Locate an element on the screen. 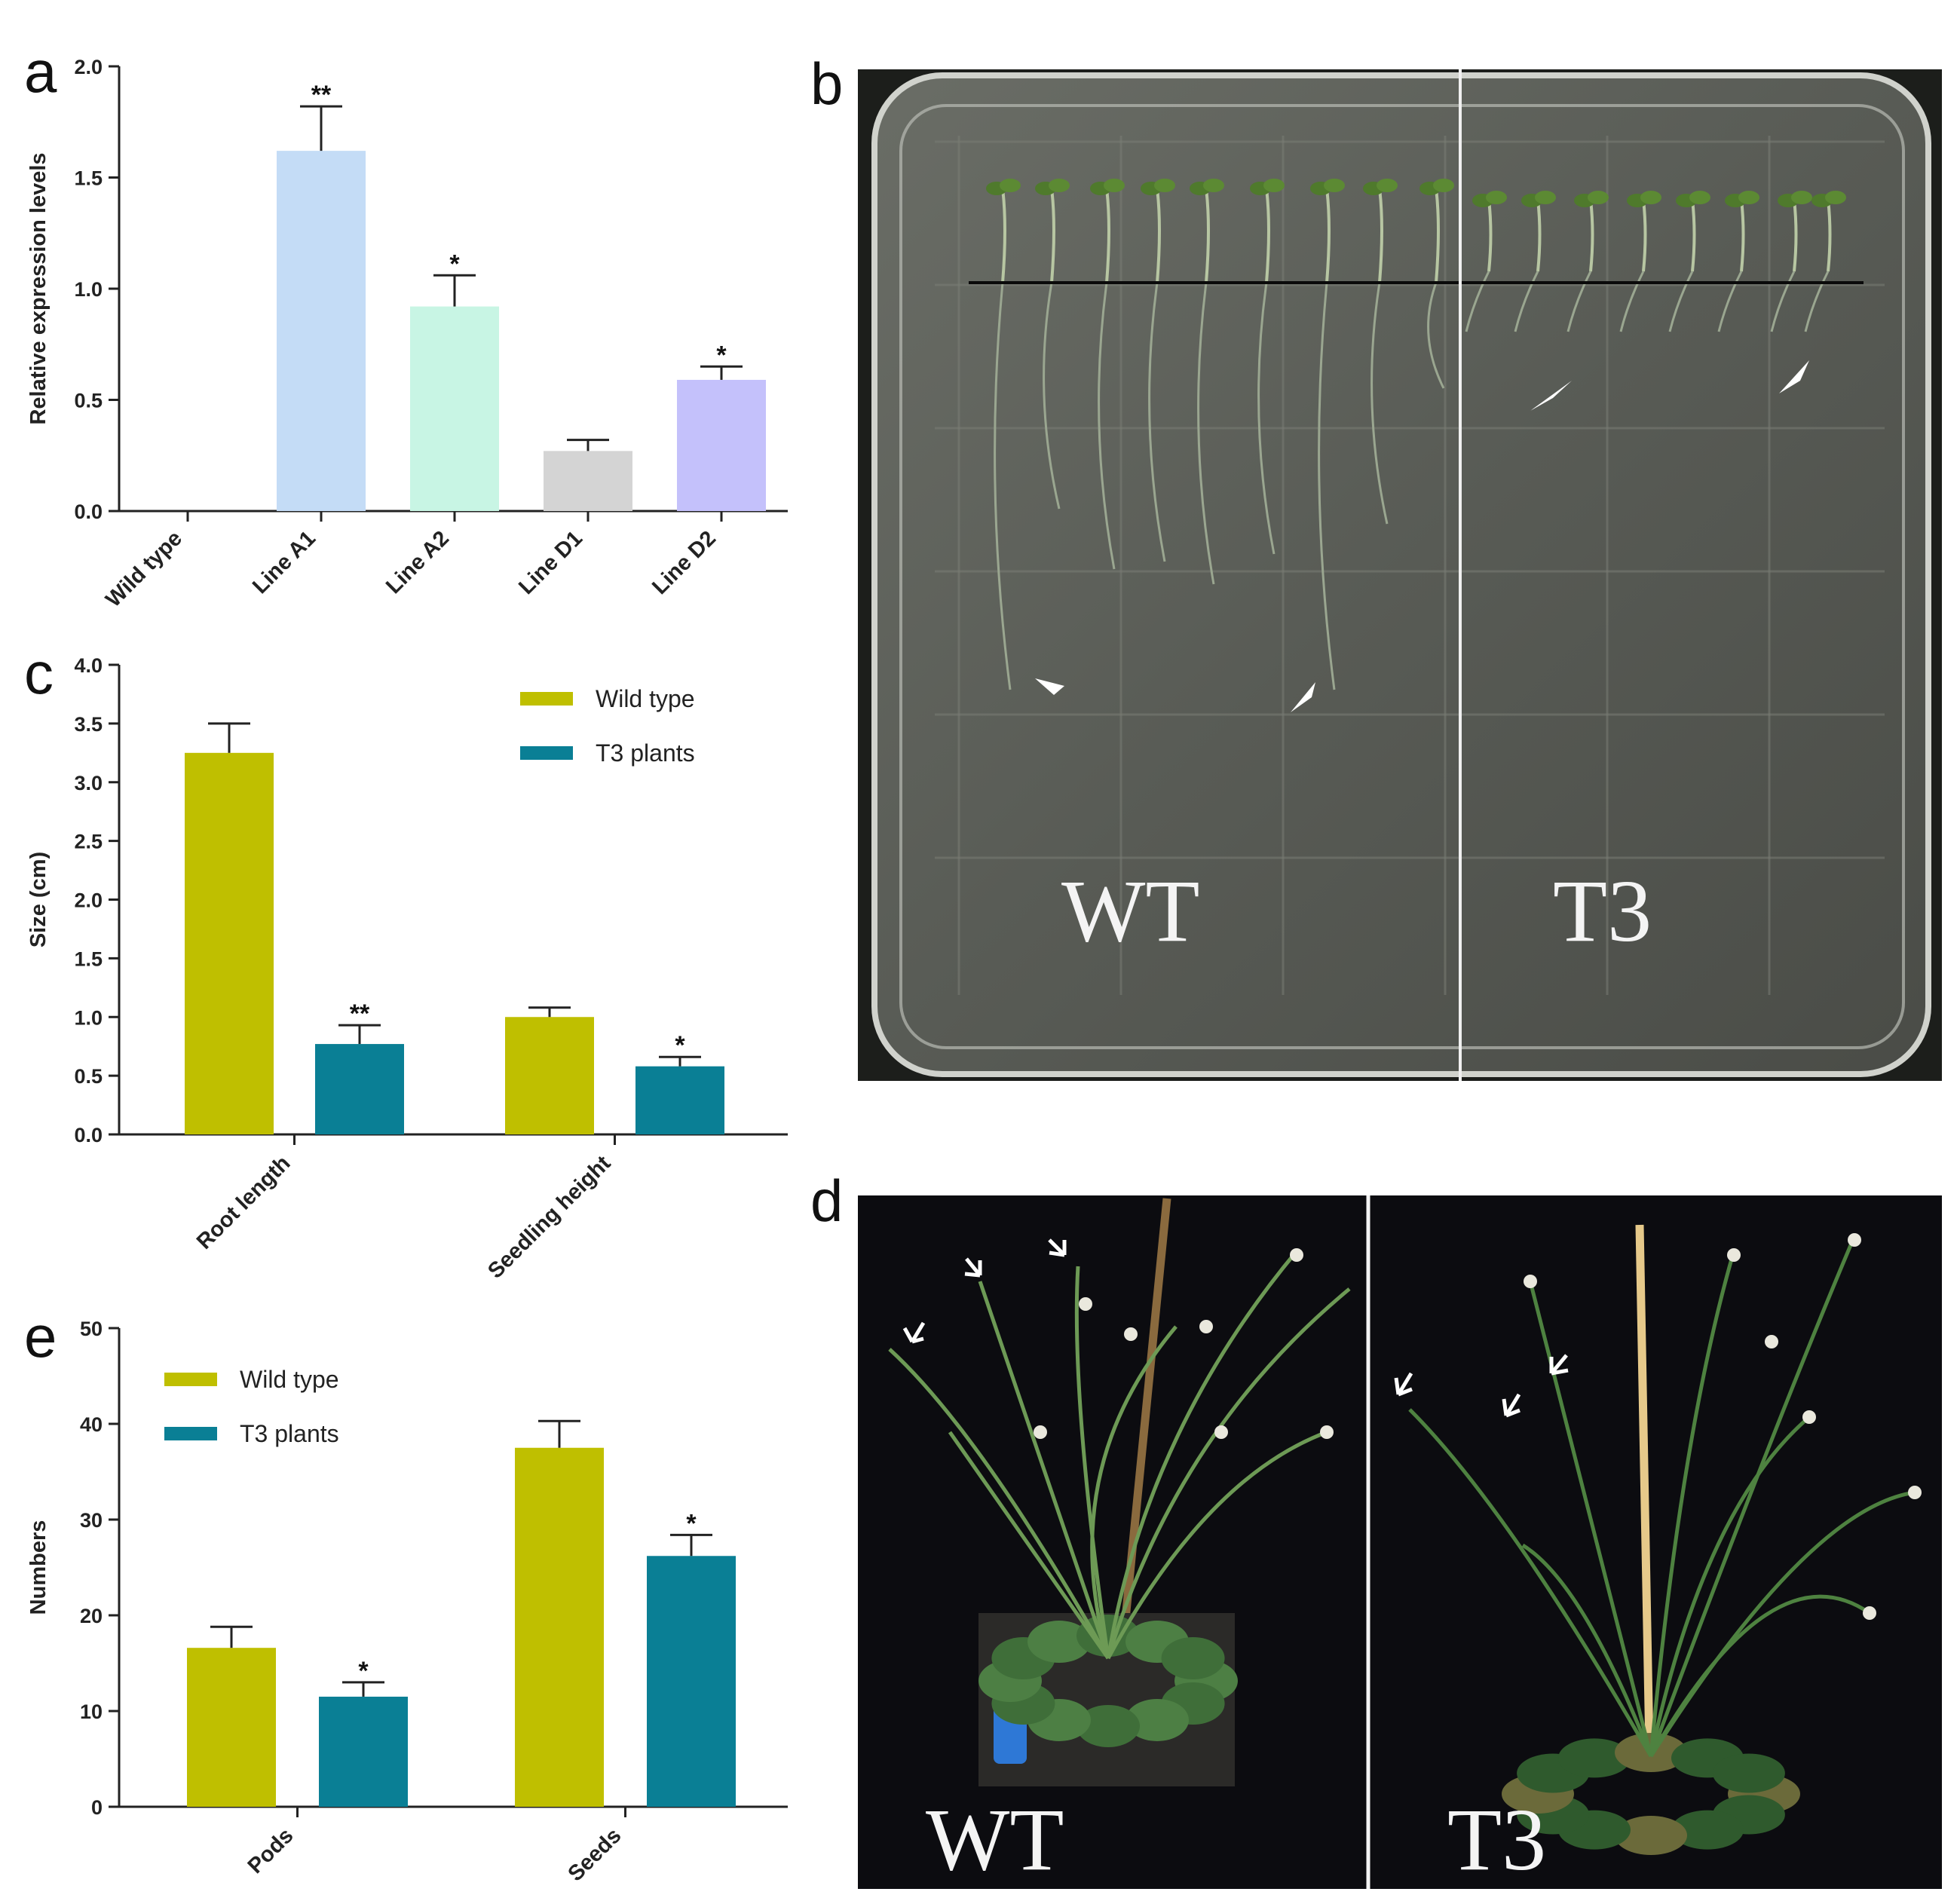 This screenshot has height=1904, width=1960. y-tick-label-e: 30 is located at coordinates (91, 1520).